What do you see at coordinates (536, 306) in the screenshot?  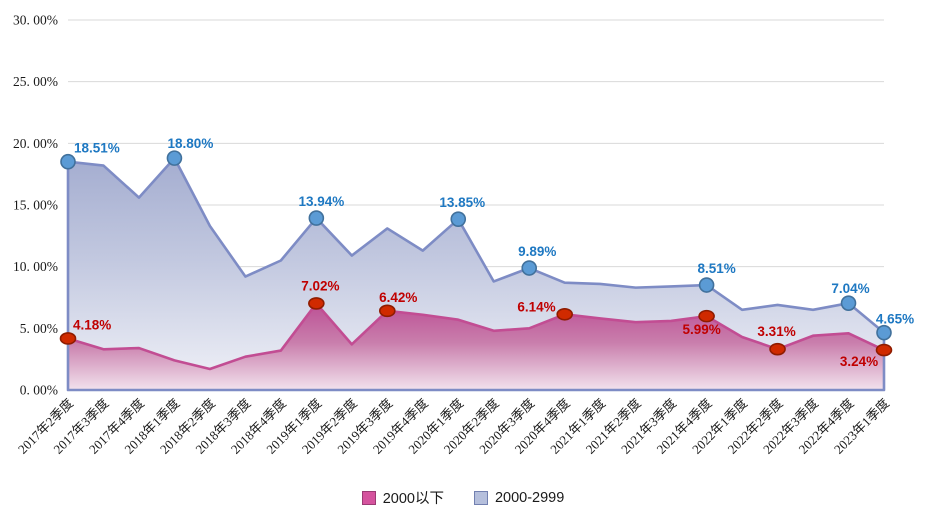 I see `under-2000-data-label: 6.14%` at bounding box center [536, 306].